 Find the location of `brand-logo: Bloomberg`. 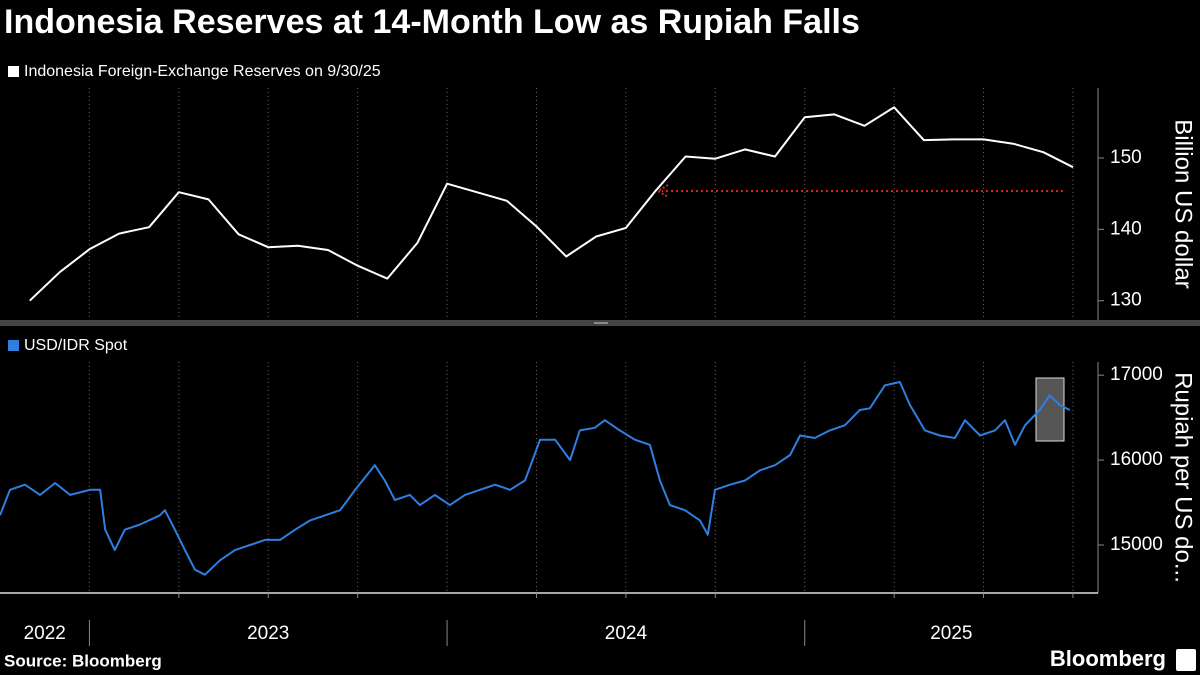

brand-logo: Bloomberg is located at coordinates (1108, 658).